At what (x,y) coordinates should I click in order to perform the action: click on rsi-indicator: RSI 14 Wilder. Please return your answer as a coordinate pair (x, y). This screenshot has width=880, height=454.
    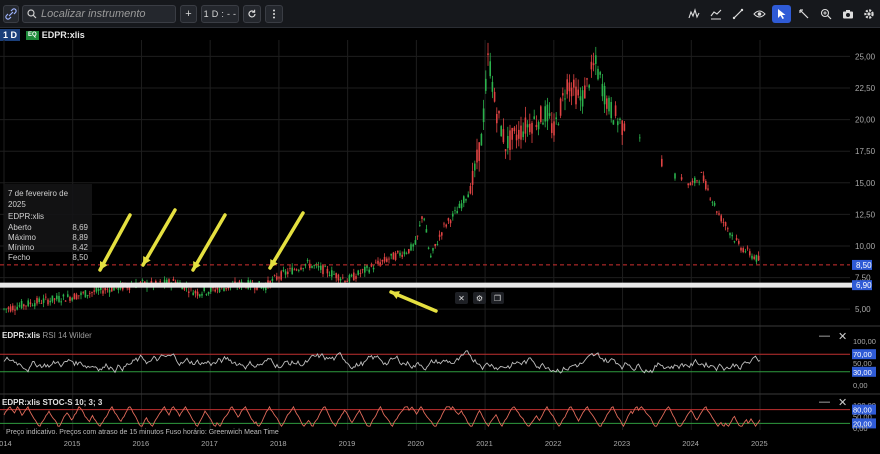
    Looking at the image, I should click on (67, 335).